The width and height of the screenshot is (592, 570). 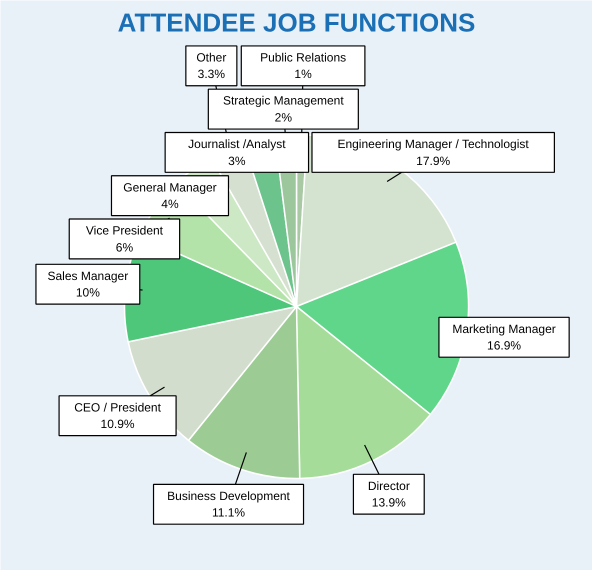 What do you see at coordinates (125, 247) in the screenshot?
I see `data-label: 6%` at bounding box center [125, 247].